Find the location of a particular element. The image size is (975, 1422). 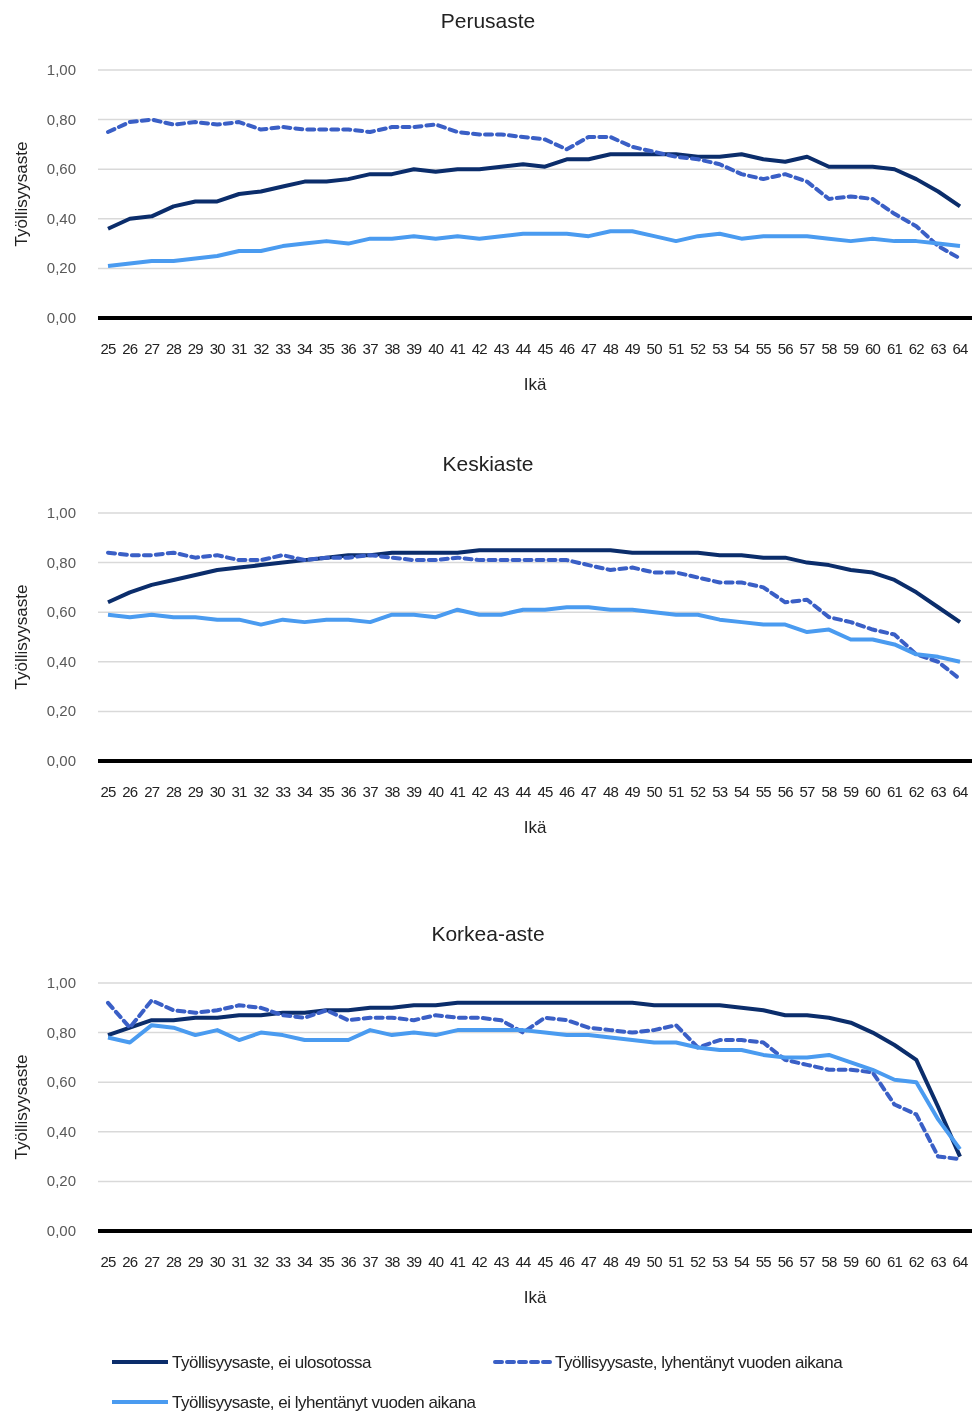

chart-title: Keskiaste is located at coordinates (488, 463).